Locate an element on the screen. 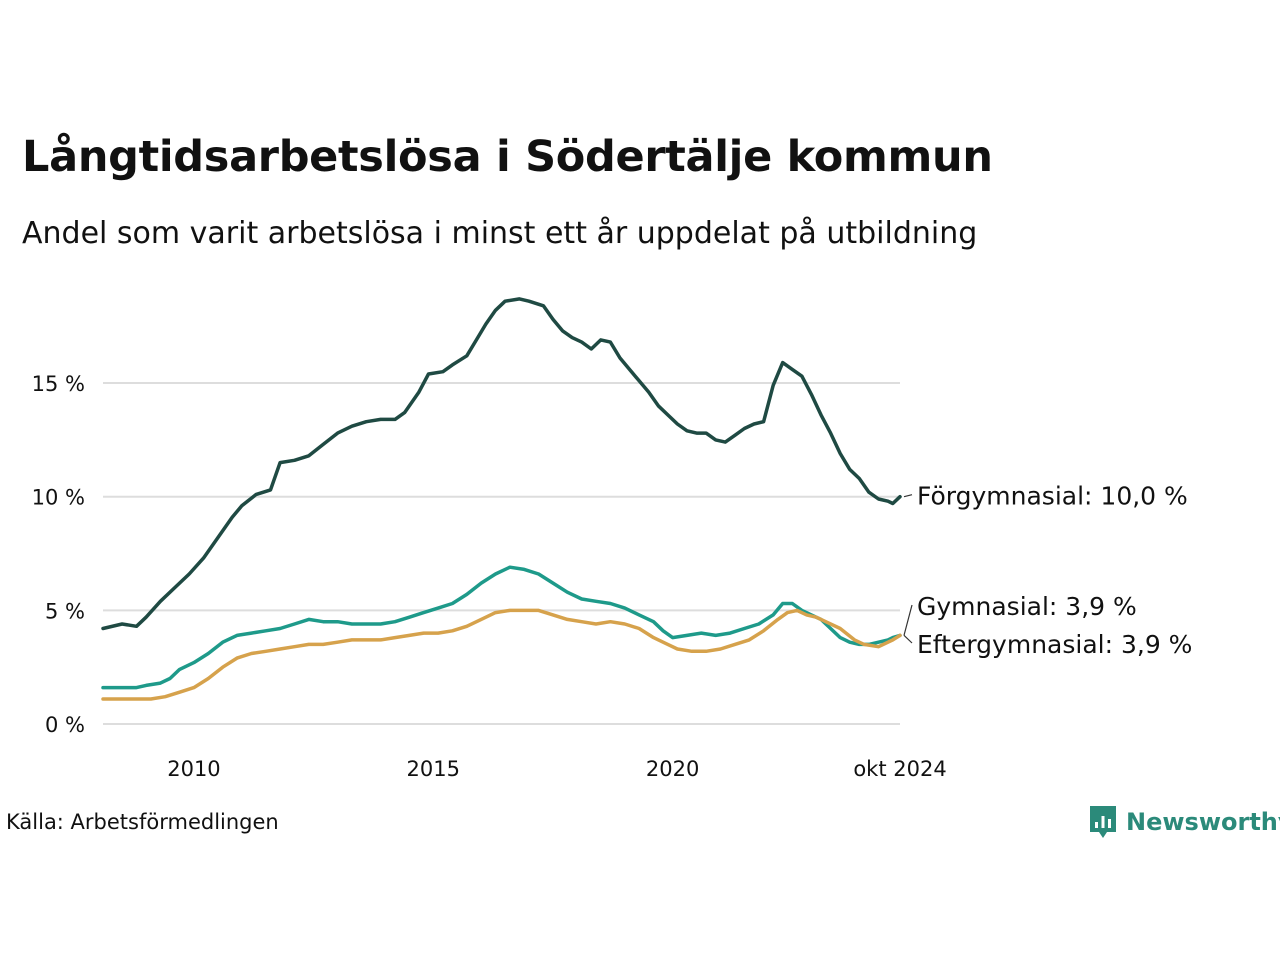  y-tick-label: 10 % is located at coordinates (58, 498).